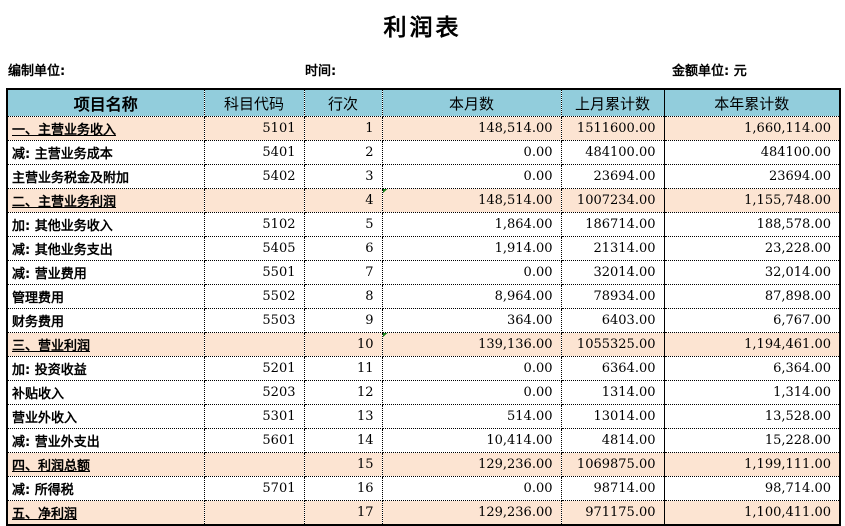 The width and height of the screenshot is (845, 526). Describe the element at coordinates (343, 513) in the screenshot. I see `line-number-cell: 17` at that location.